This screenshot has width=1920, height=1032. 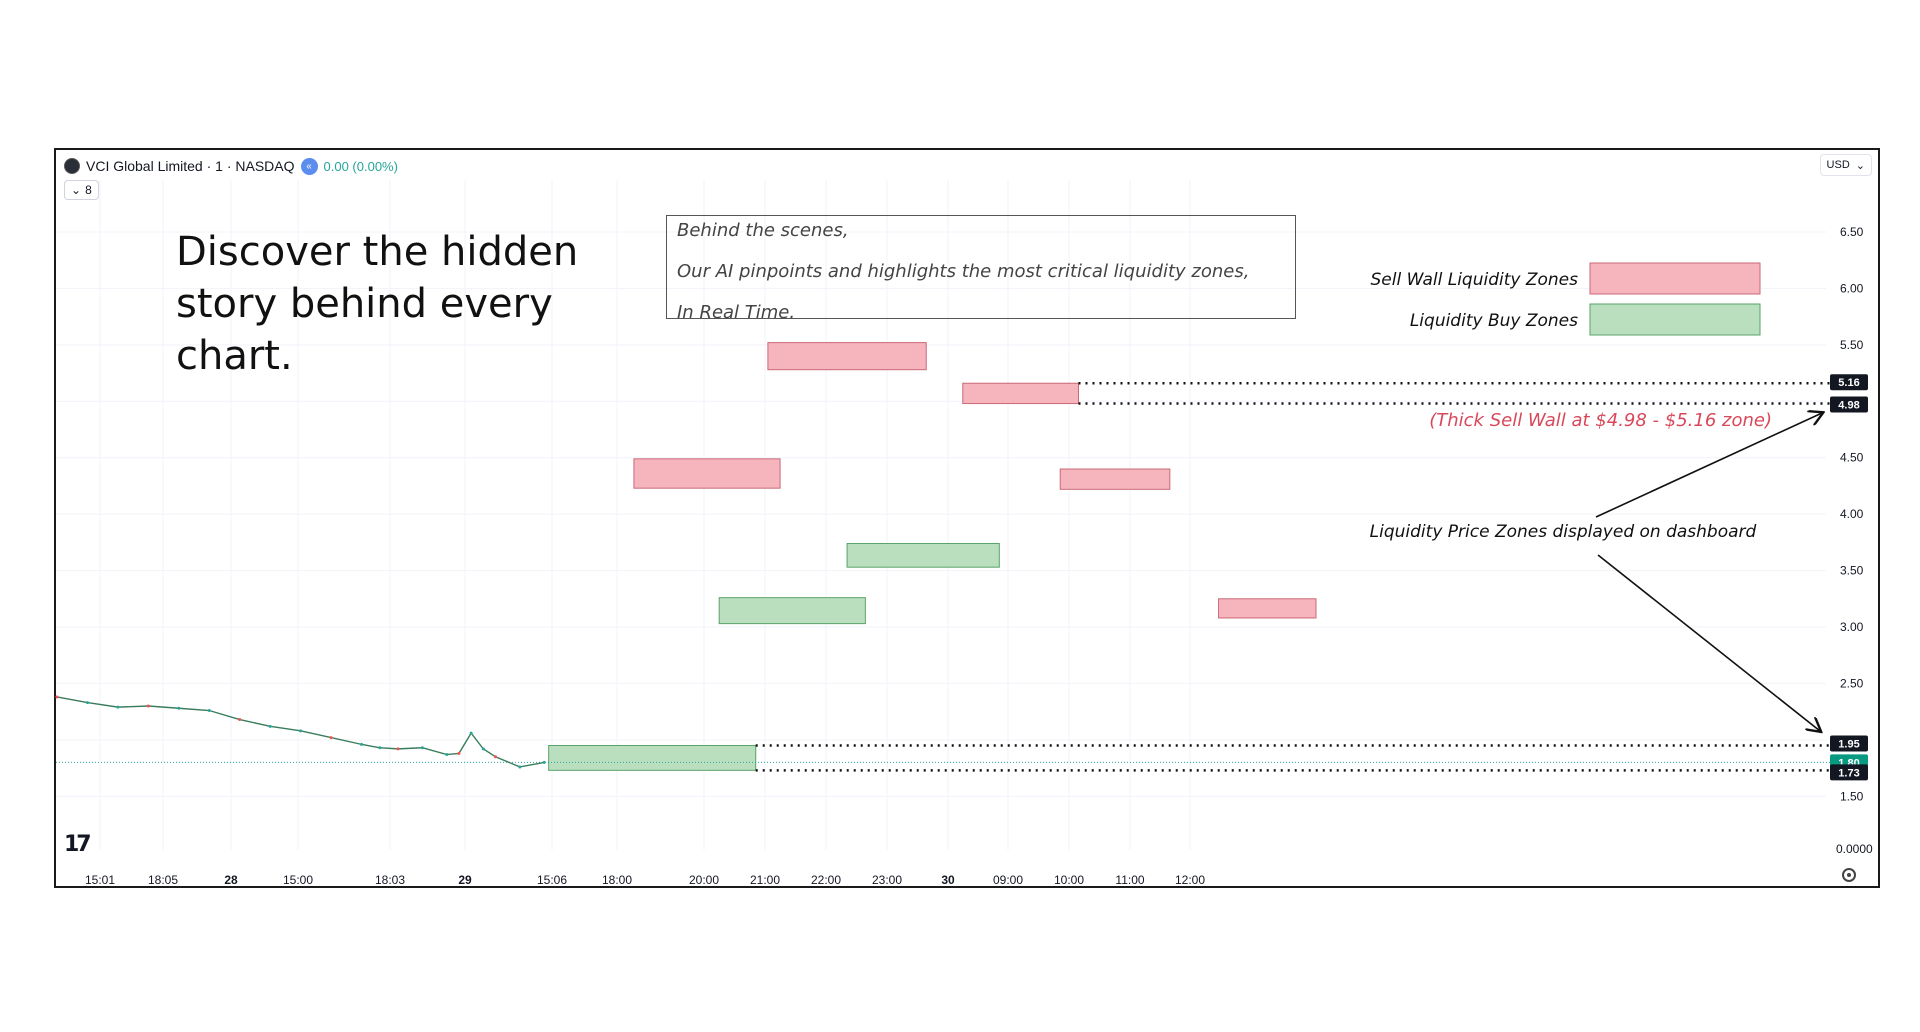 I want to click on y-tick-label: 5.50, so click(x=1852, y=345).